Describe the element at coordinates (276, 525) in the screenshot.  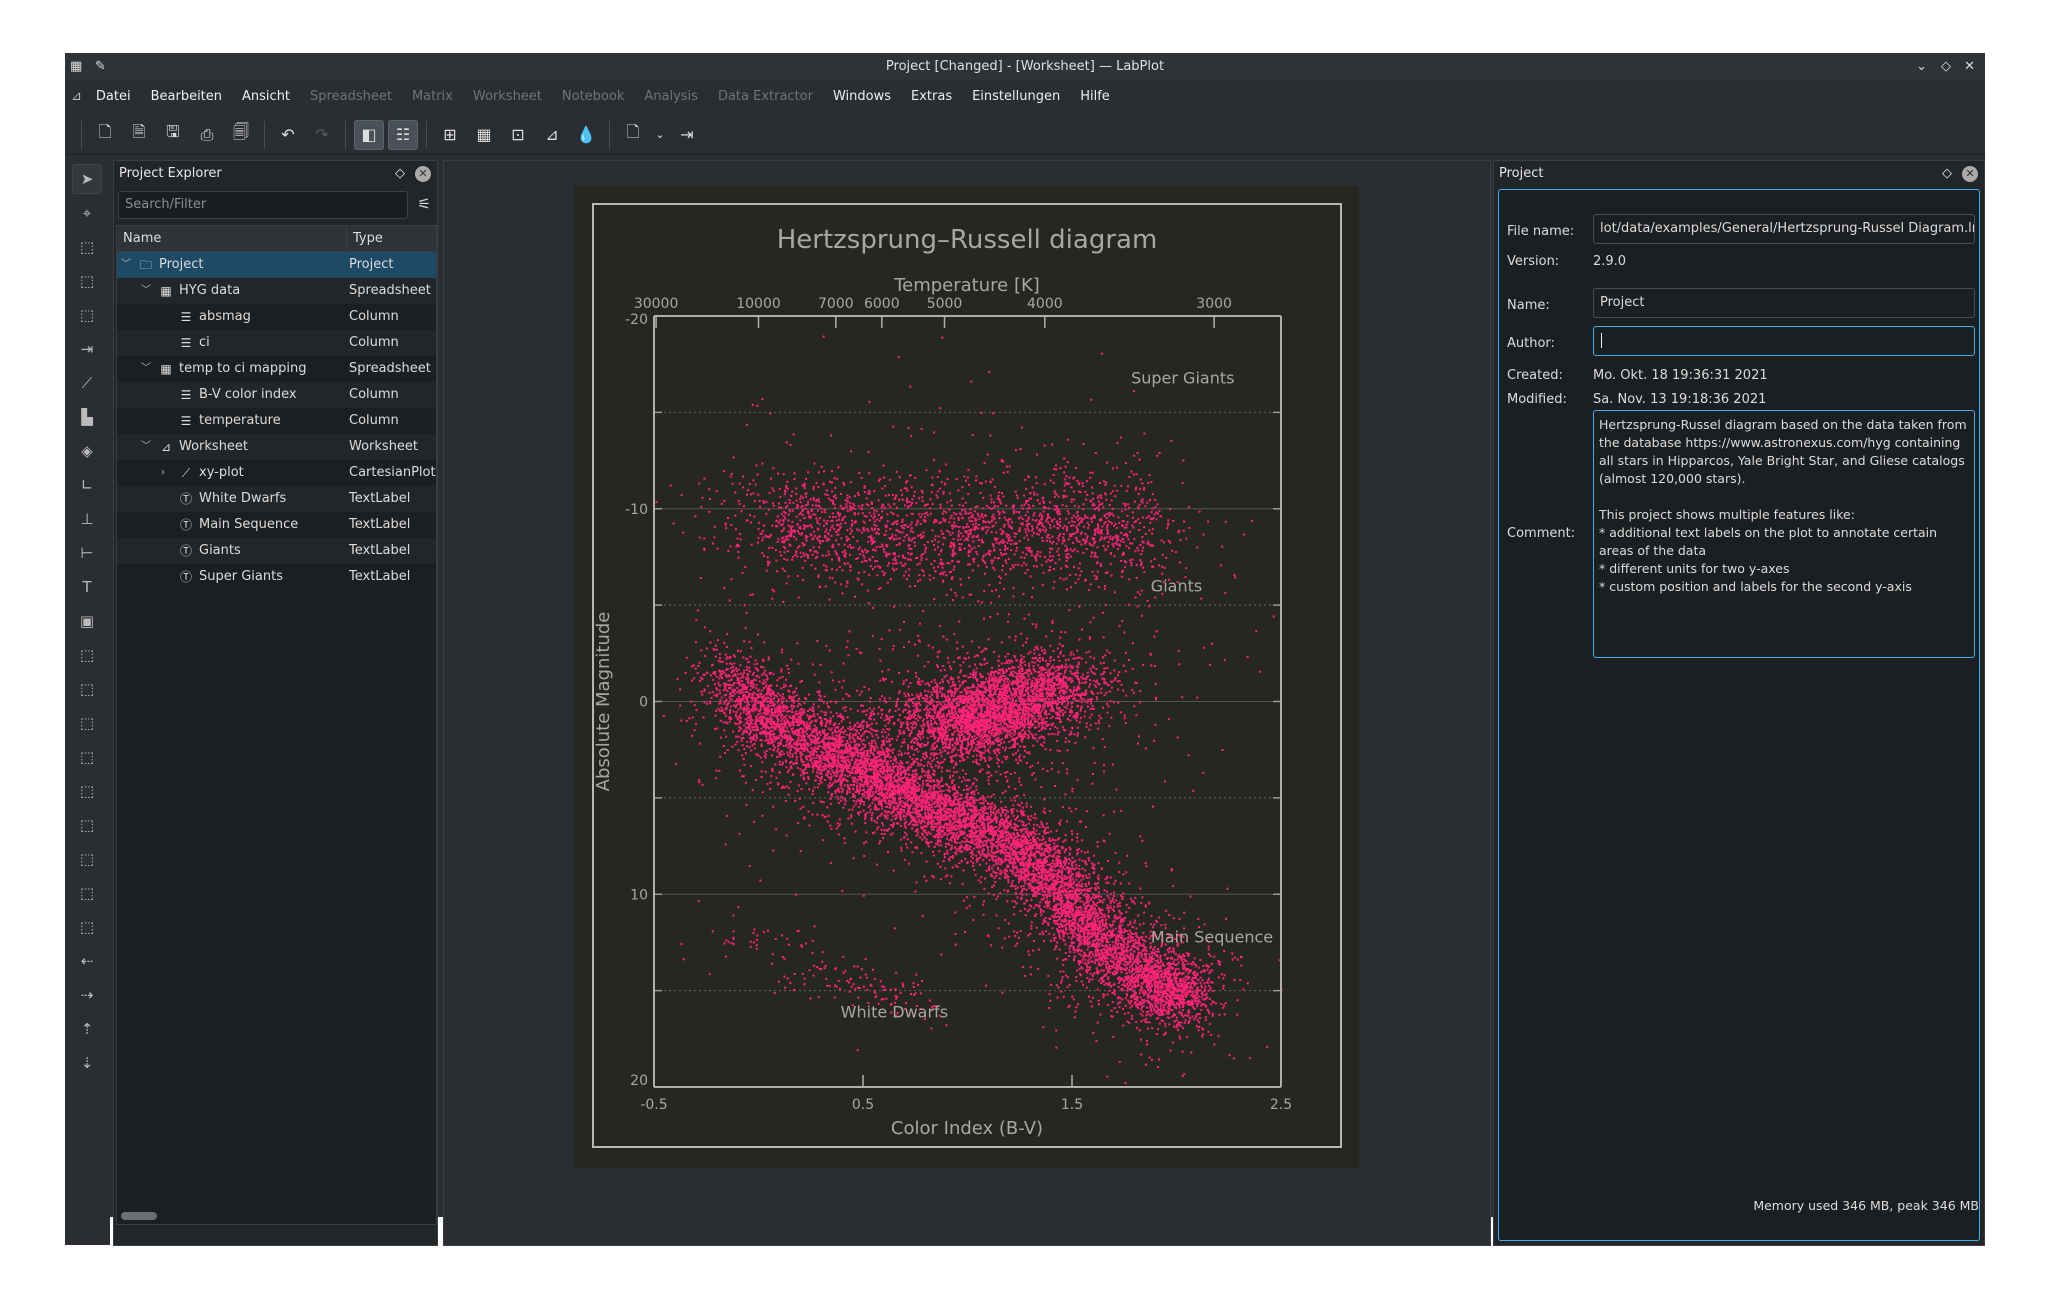
I see `tree-row: Ⓣ Main Sequence TextLabel` at that location.